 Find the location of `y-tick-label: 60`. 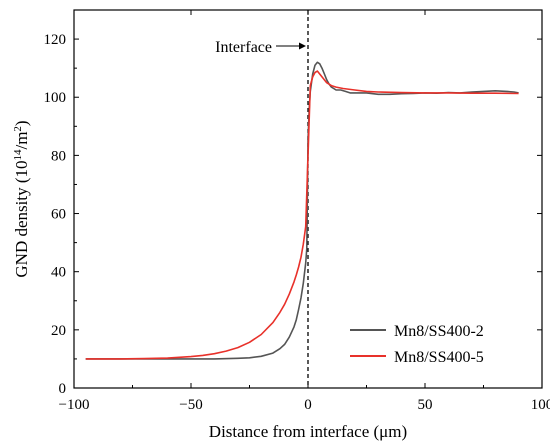

y-tick-label: 60 is located at coordinates (58, 215).